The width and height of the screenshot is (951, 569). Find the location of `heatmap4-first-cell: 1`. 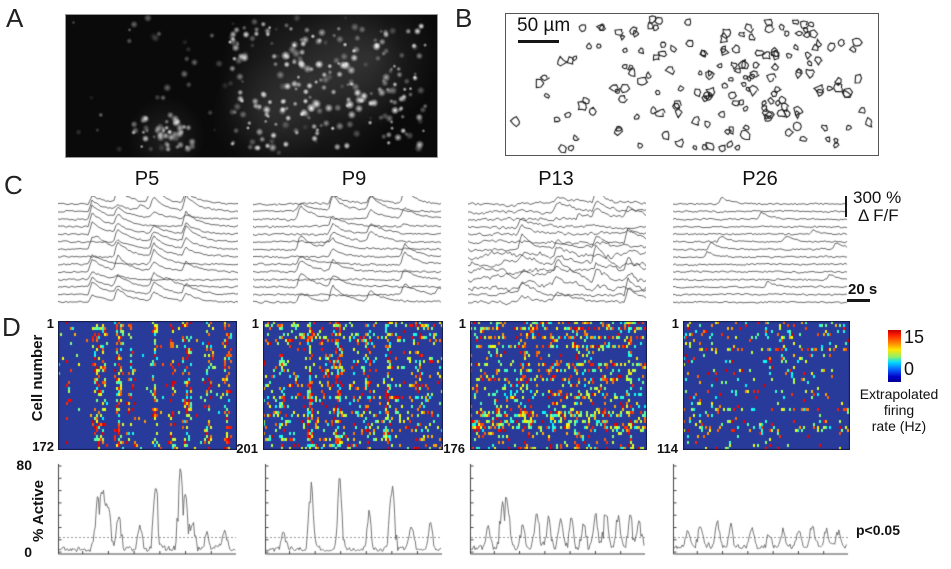

heatmap4-first-cell: 1 is located at coordinates (675, 323).